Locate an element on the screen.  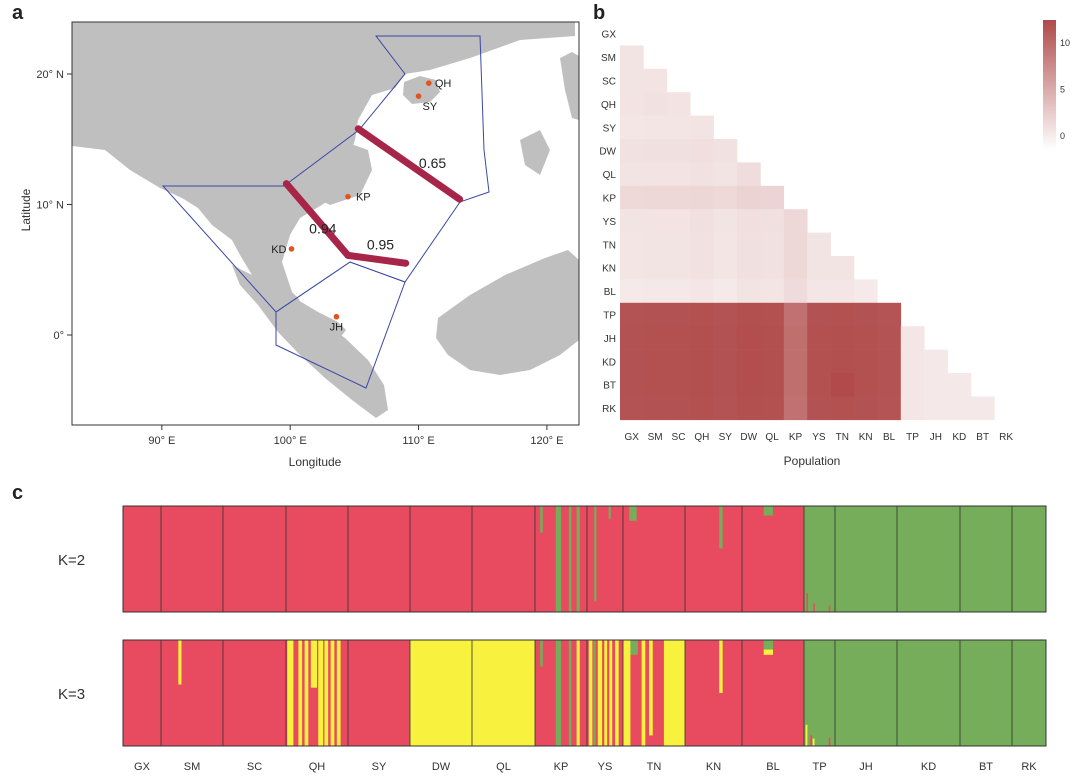
heatmap-row-label: TP is located at coordinates (609, 316).